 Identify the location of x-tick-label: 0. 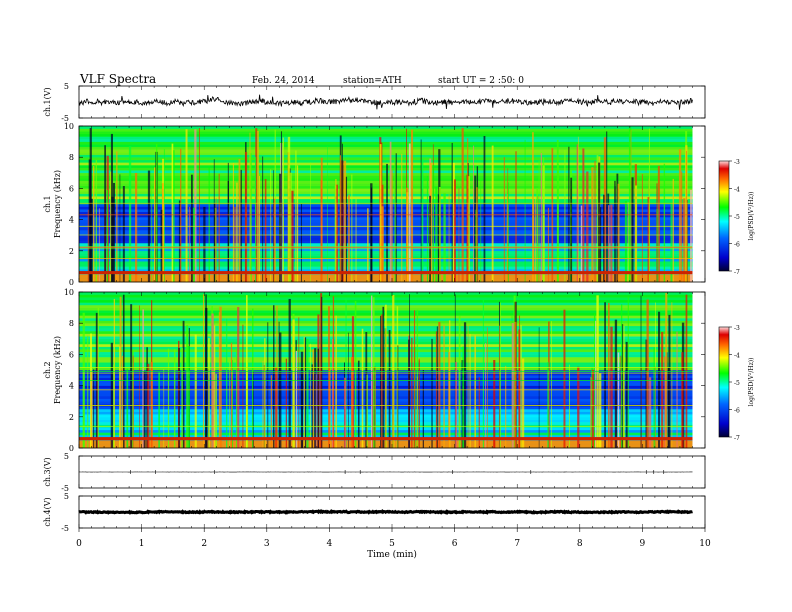
(79, 544).